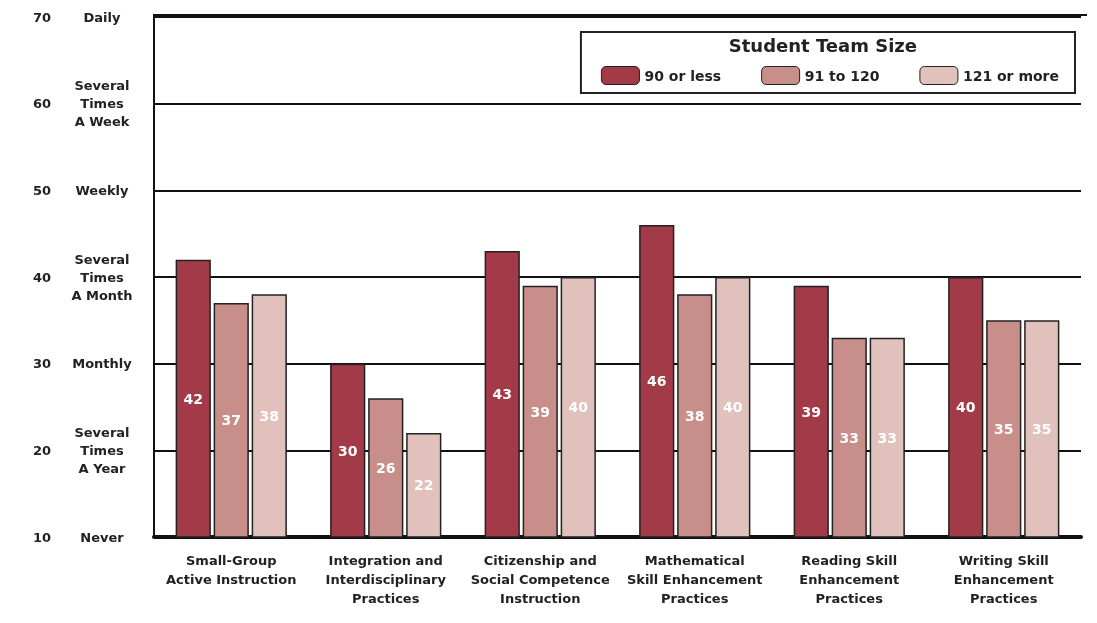 This screenshot has width=1097, height=623. What do you see at coordinates (102, 104) in the screenshot?
I see `text: Several Times A Week` at bounding box center [102, 104].